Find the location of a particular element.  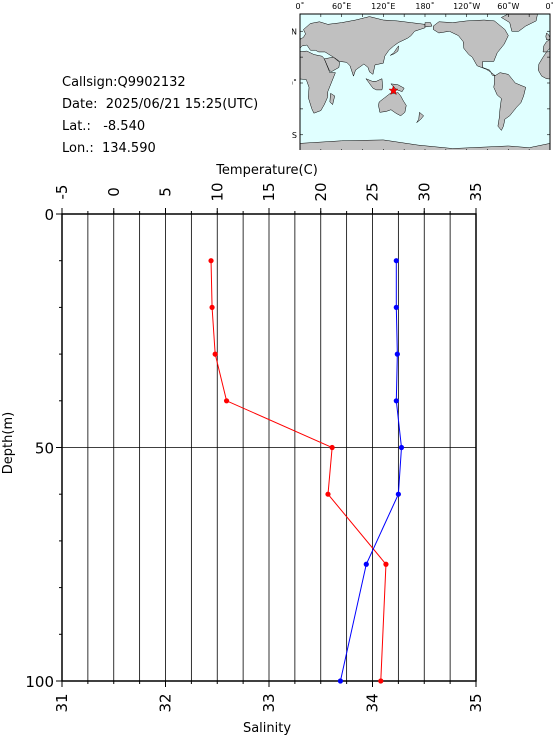

land-antarctica-edge is located at coordinates (425, 144).